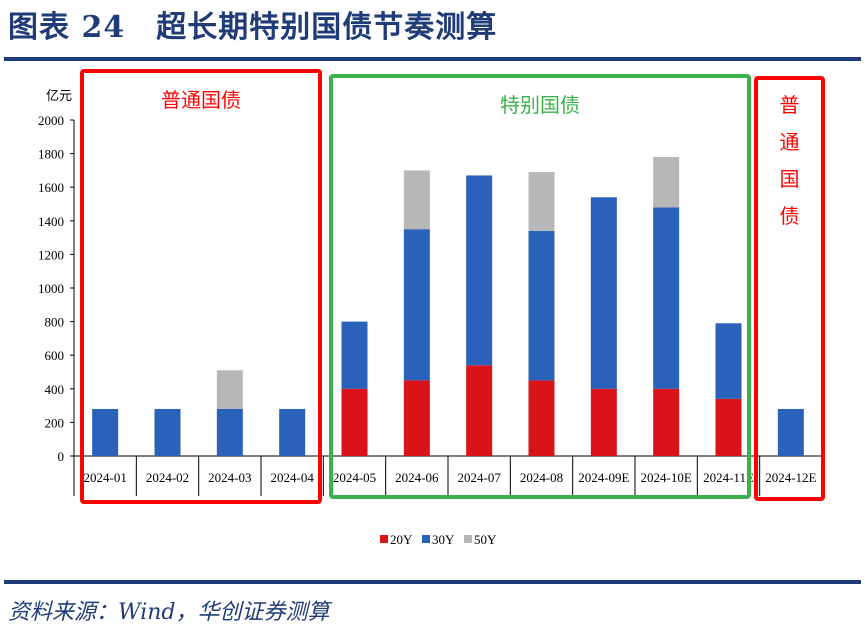 The width and height of the screenshot is (865, 641). Describe the element at coordinates (51, 254) in the screenshot. I see `y-tick-label: 1200` at that location.